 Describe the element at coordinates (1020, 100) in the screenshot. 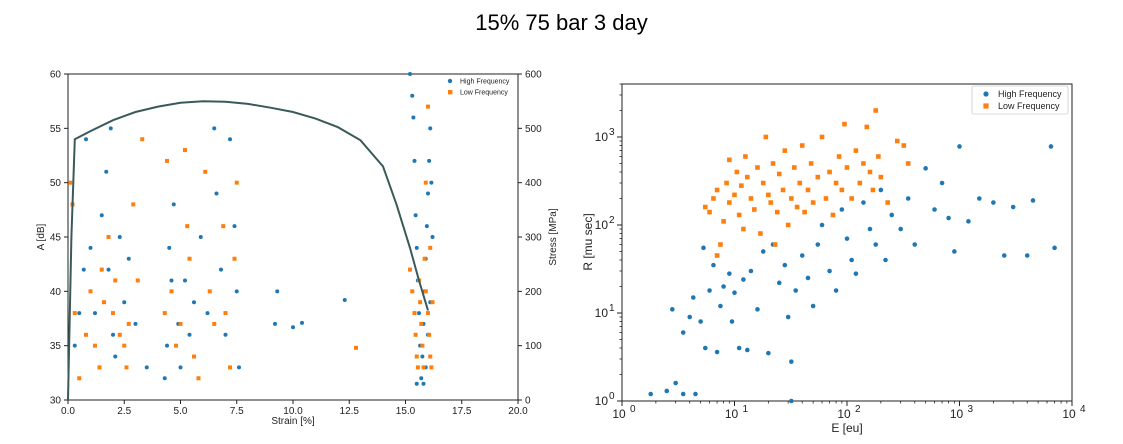

I see `right-legend-box` at that location.